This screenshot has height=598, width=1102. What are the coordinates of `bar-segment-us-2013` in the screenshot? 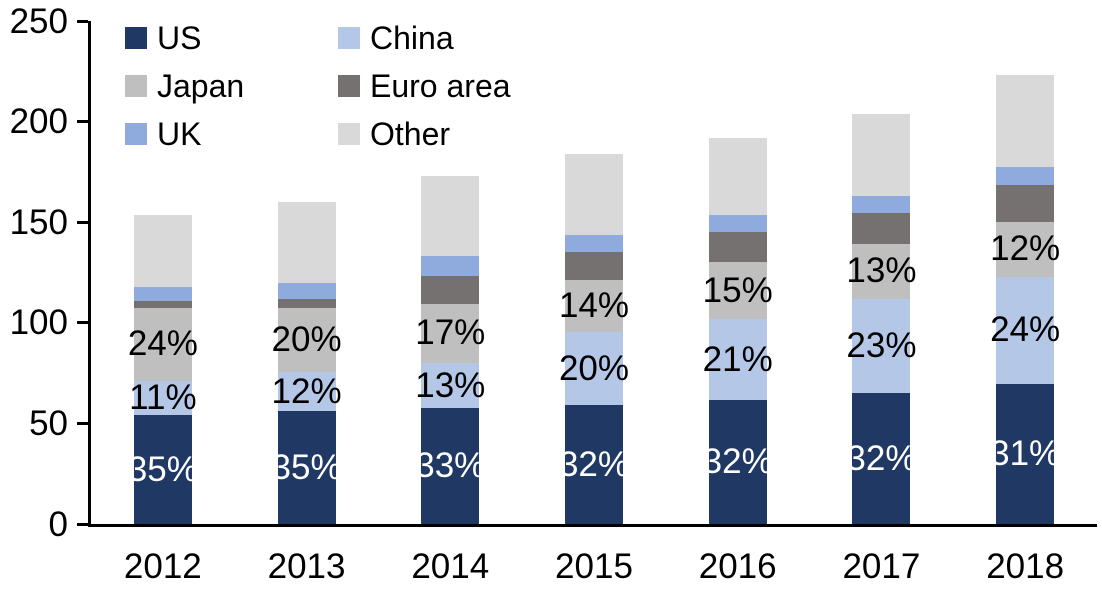 It's located at (306, 467).